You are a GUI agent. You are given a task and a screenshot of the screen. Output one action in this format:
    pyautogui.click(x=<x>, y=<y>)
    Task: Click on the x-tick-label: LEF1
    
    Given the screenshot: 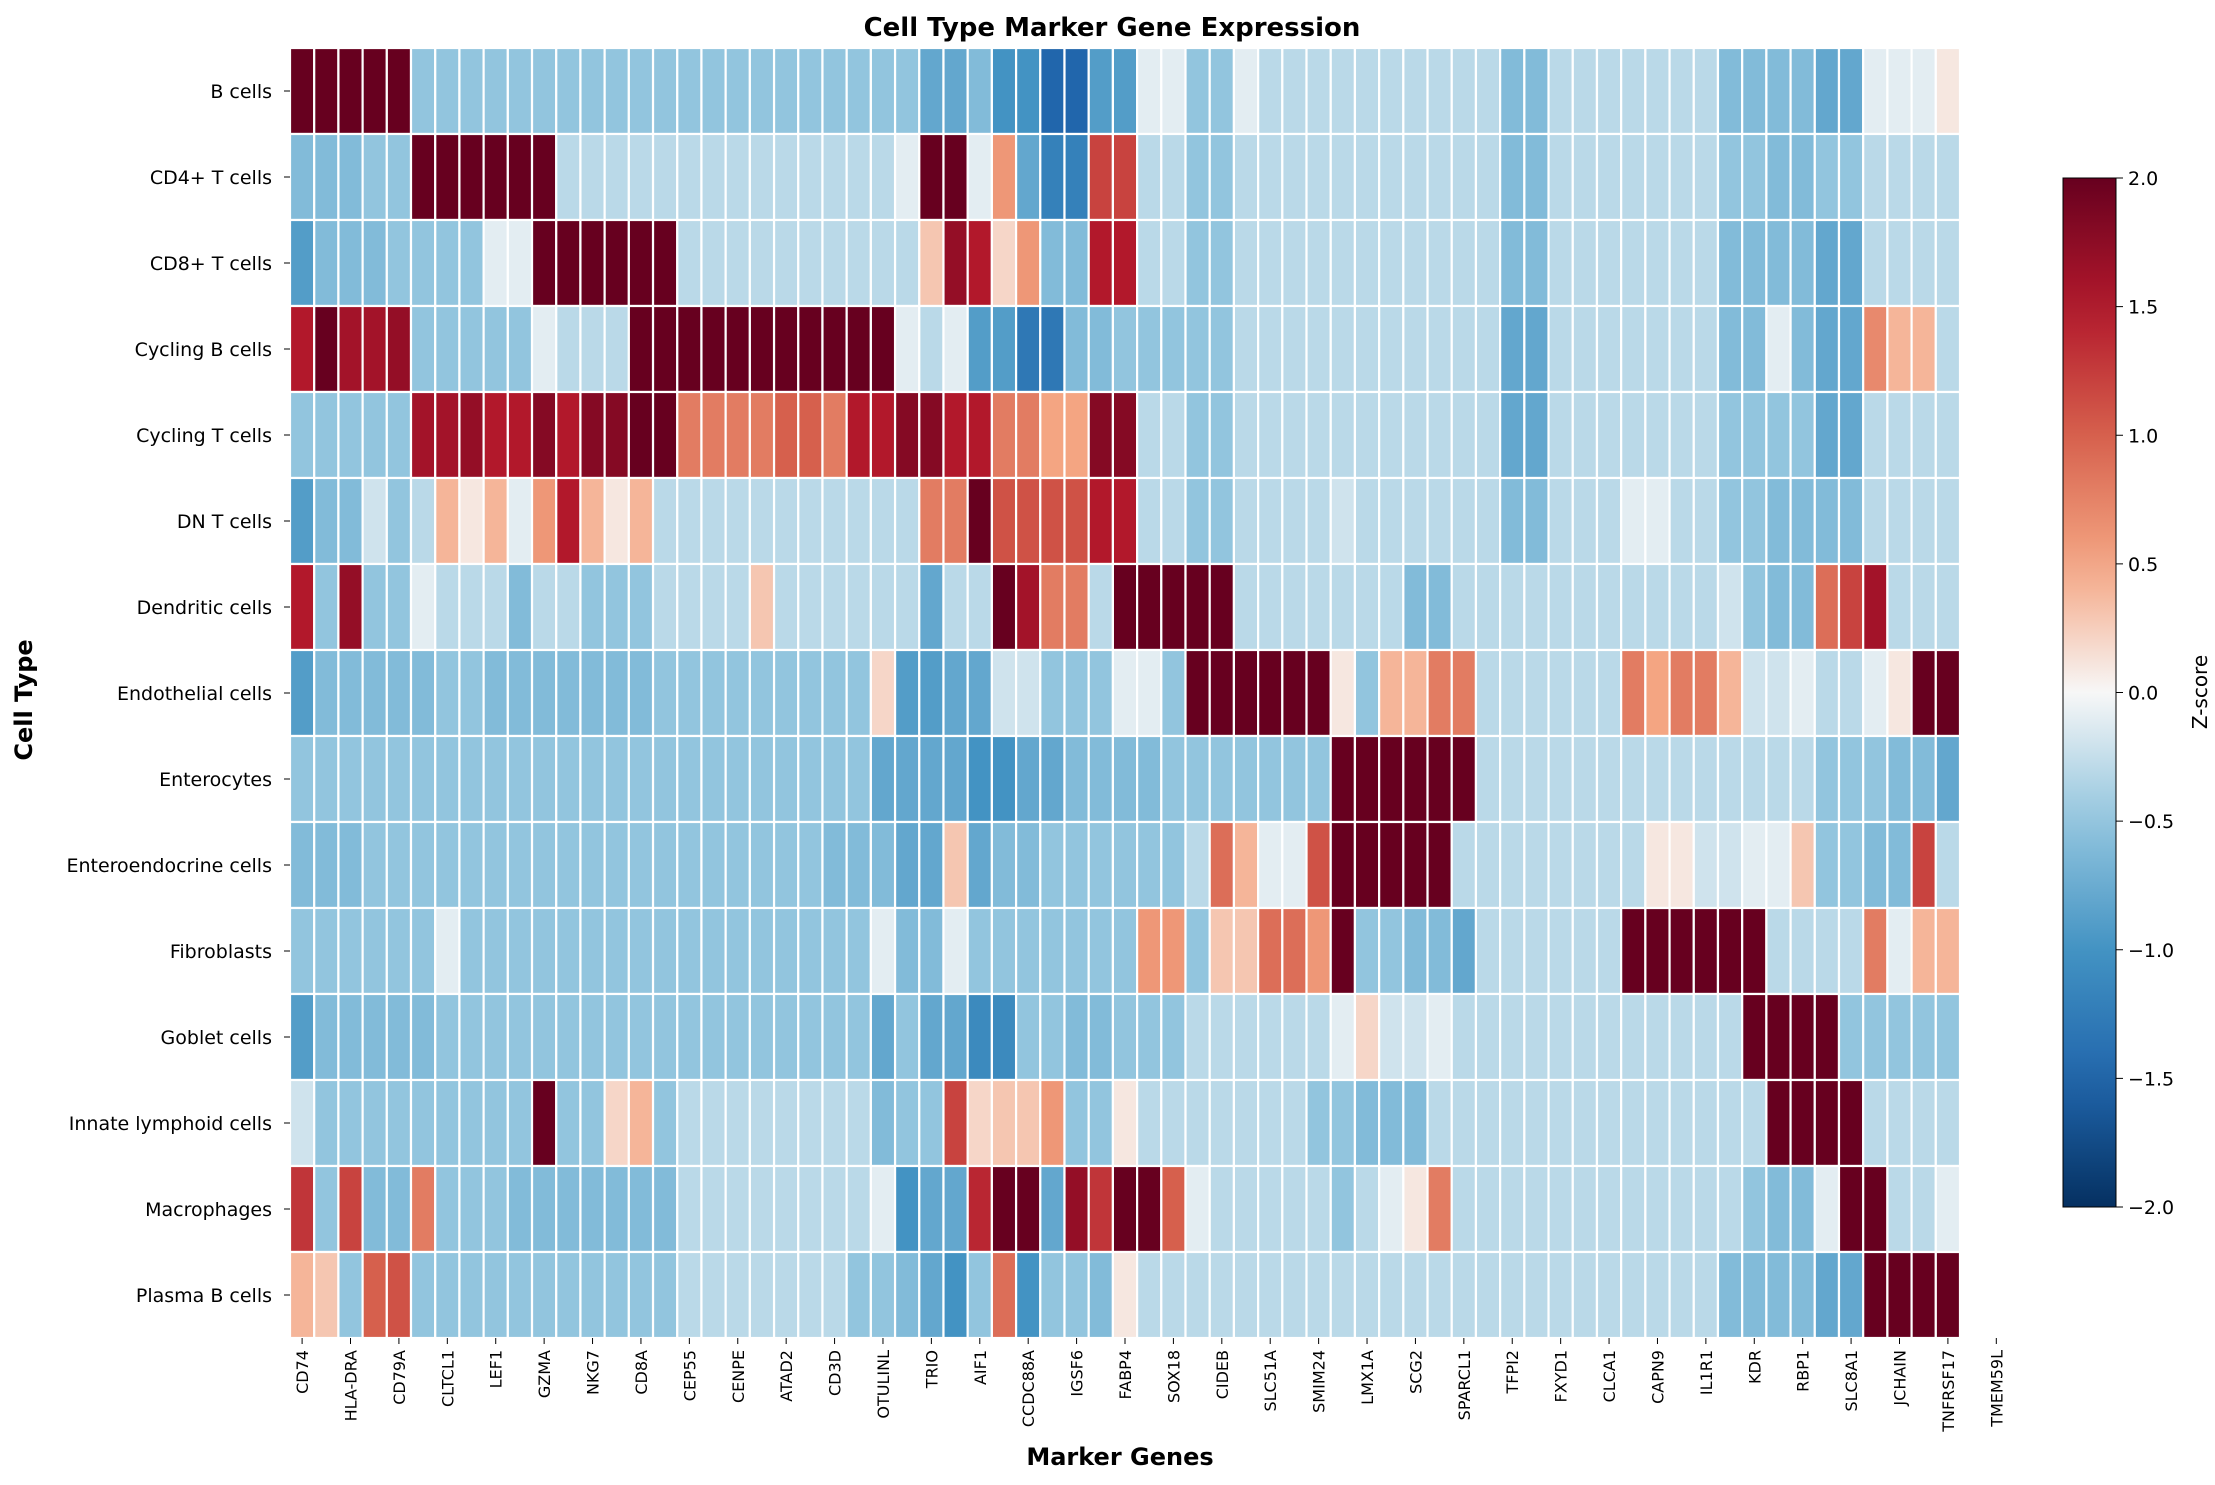 What is the action you would take?
    pyautogui.click(x=496, y=1369)
    